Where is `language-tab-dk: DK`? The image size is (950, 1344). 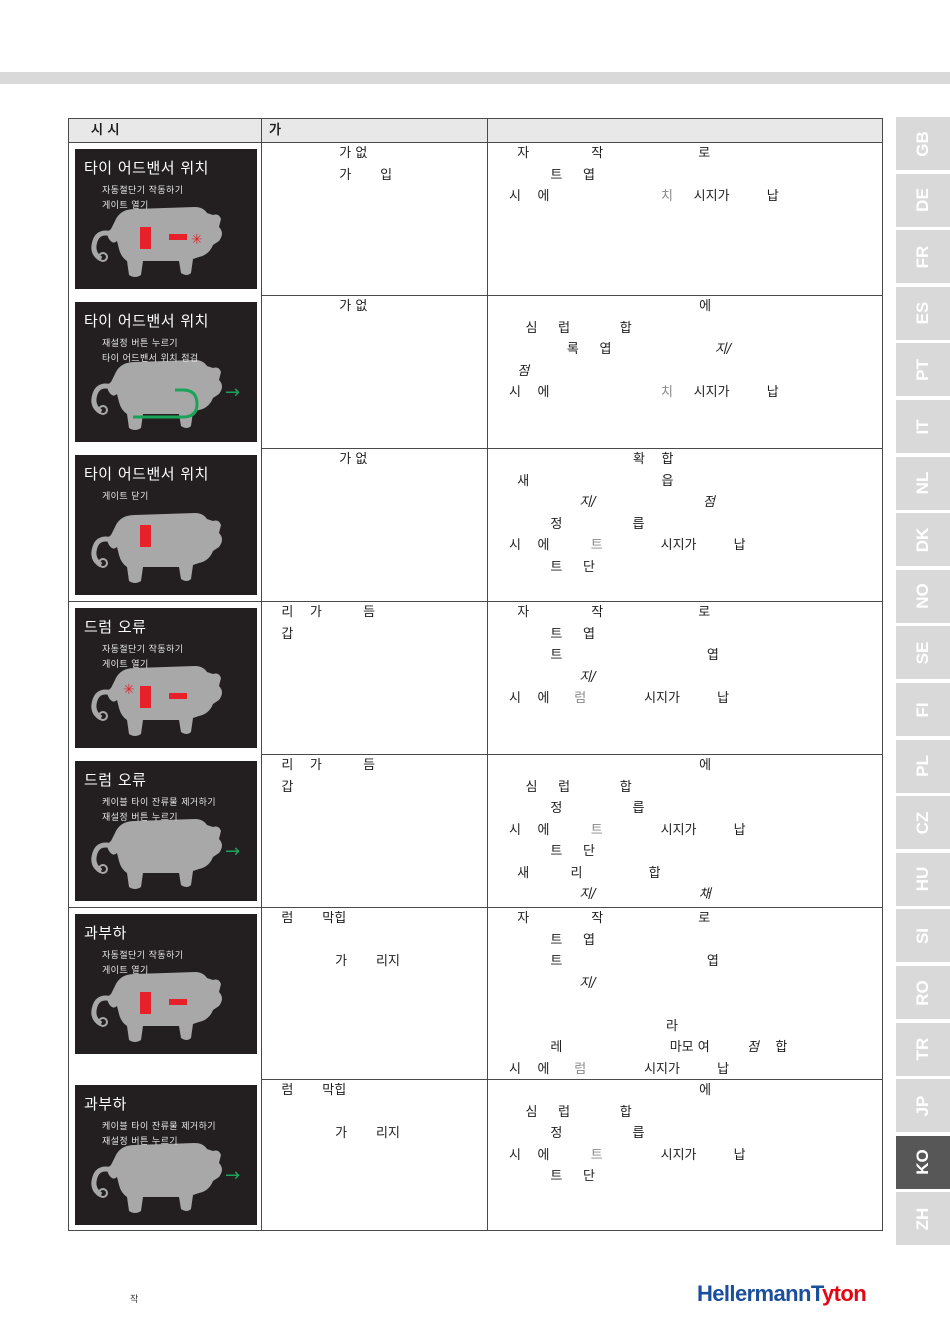
language-tab-dk: DK is located at coordinates (923, 540).